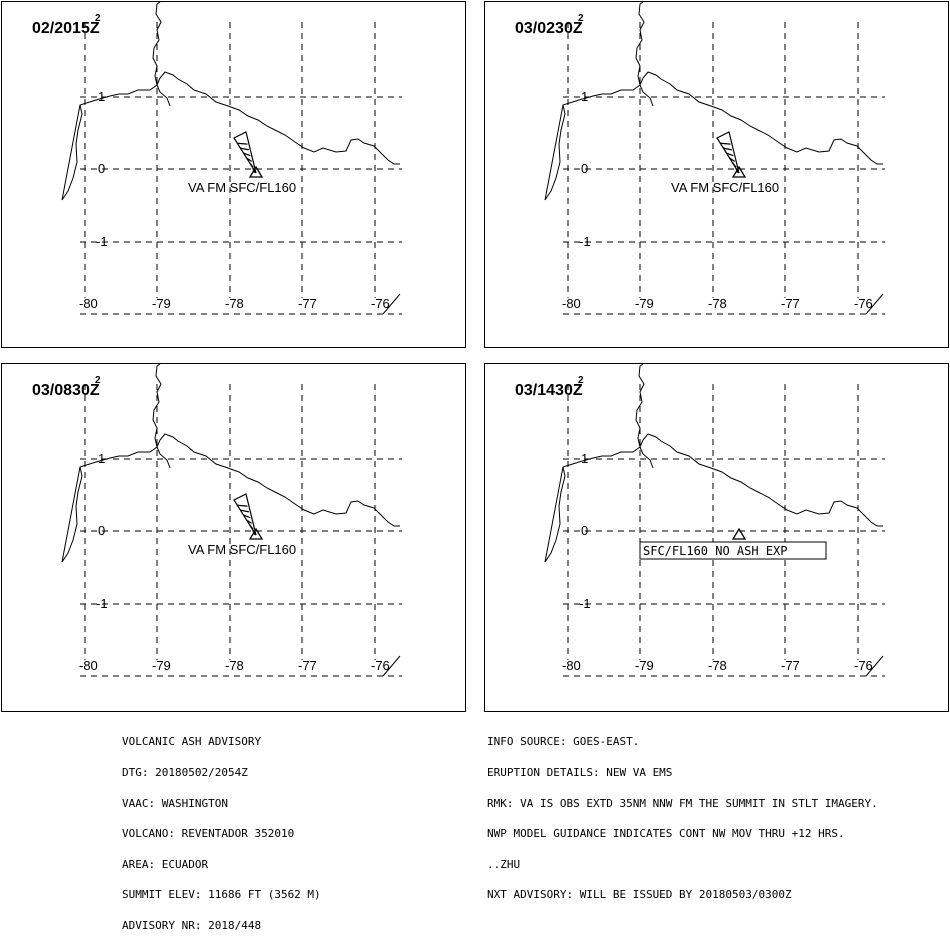  Describe the element at coordinates (192, 742) in the screenshot. I see `advisory-line: VOLCANIC ASH ADVISORY` at that location.